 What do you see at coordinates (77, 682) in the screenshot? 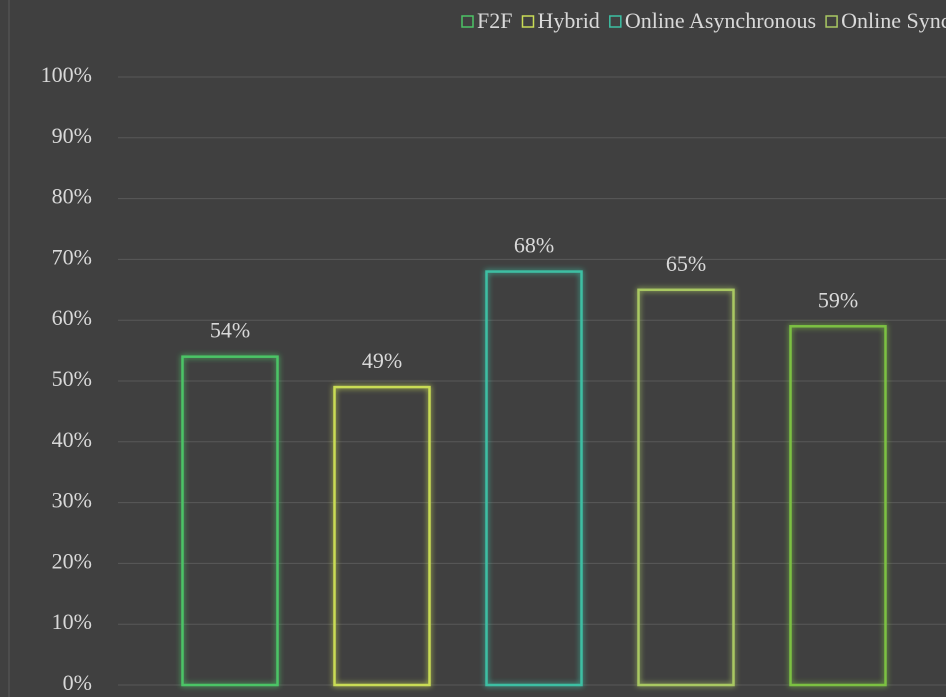
I see `y-tick-label: 0%` at bounding box center [77, 682].